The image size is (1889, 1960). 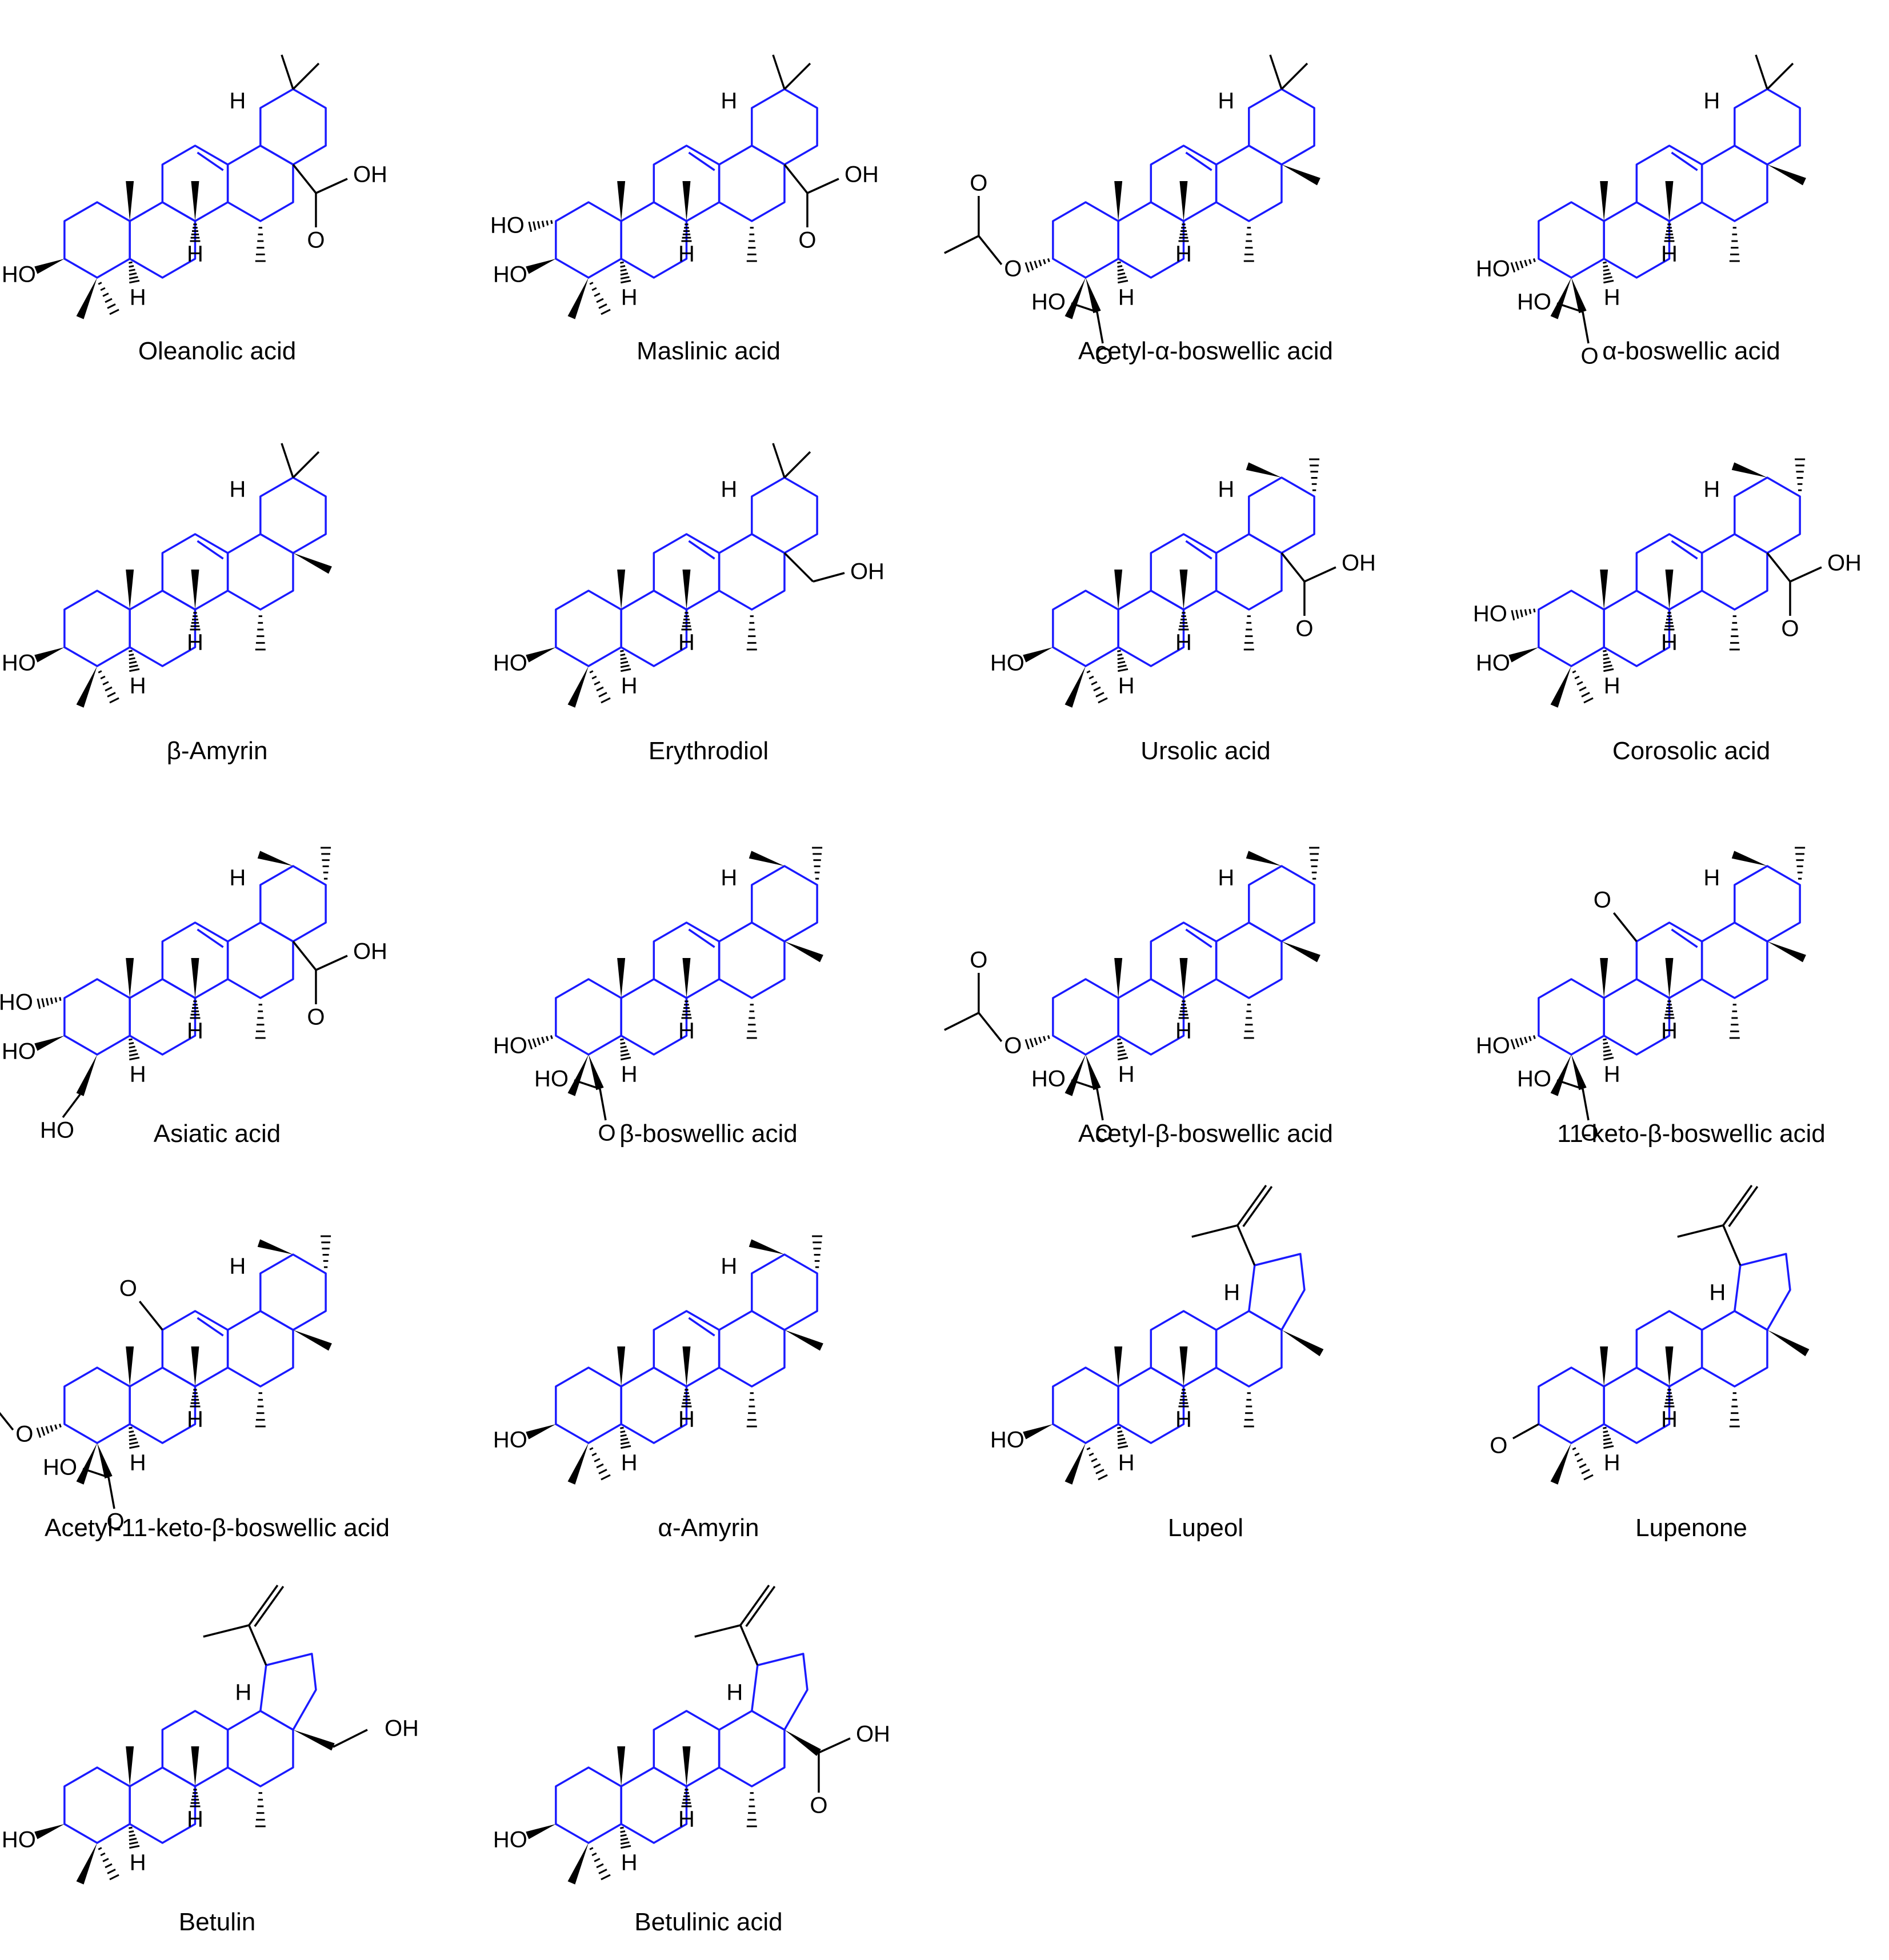 I want to click on compound-name: α-Amyrin, so click(x=708, y=1528).